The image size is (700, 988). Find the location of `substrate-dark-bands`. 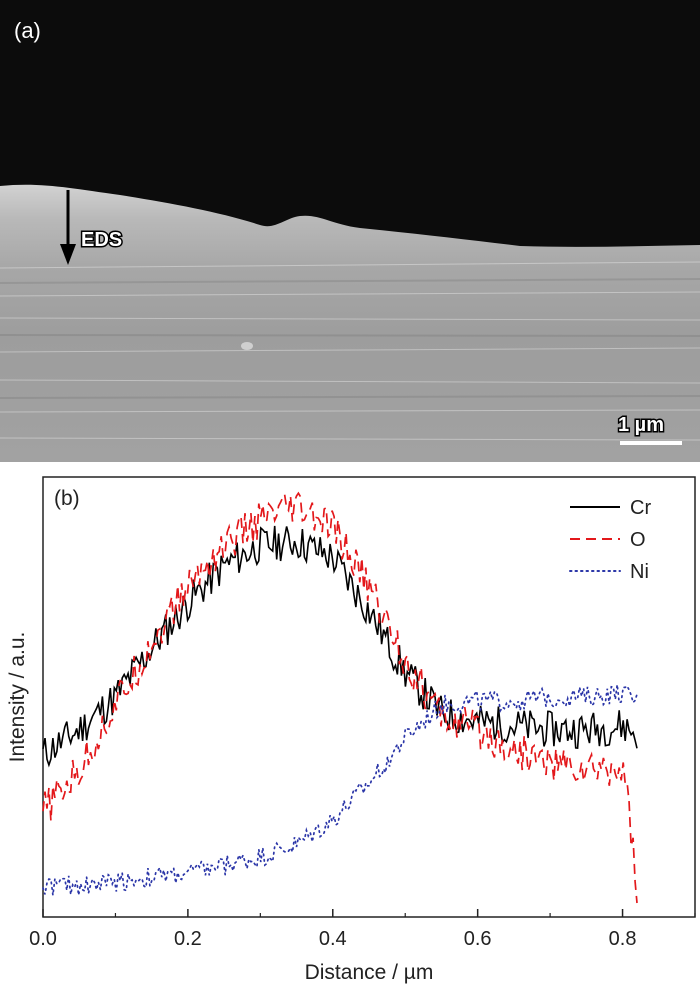

substrate-dark-bands is located at coordinates (350, 338).